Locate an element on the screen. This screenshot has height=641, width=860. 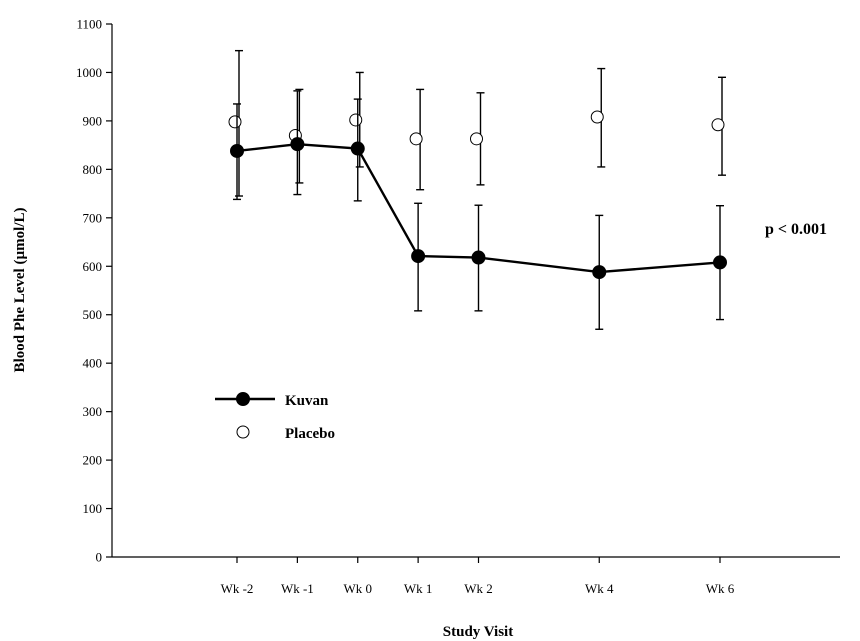
y-tick-label: 100 is located at coordinates (93, 508).